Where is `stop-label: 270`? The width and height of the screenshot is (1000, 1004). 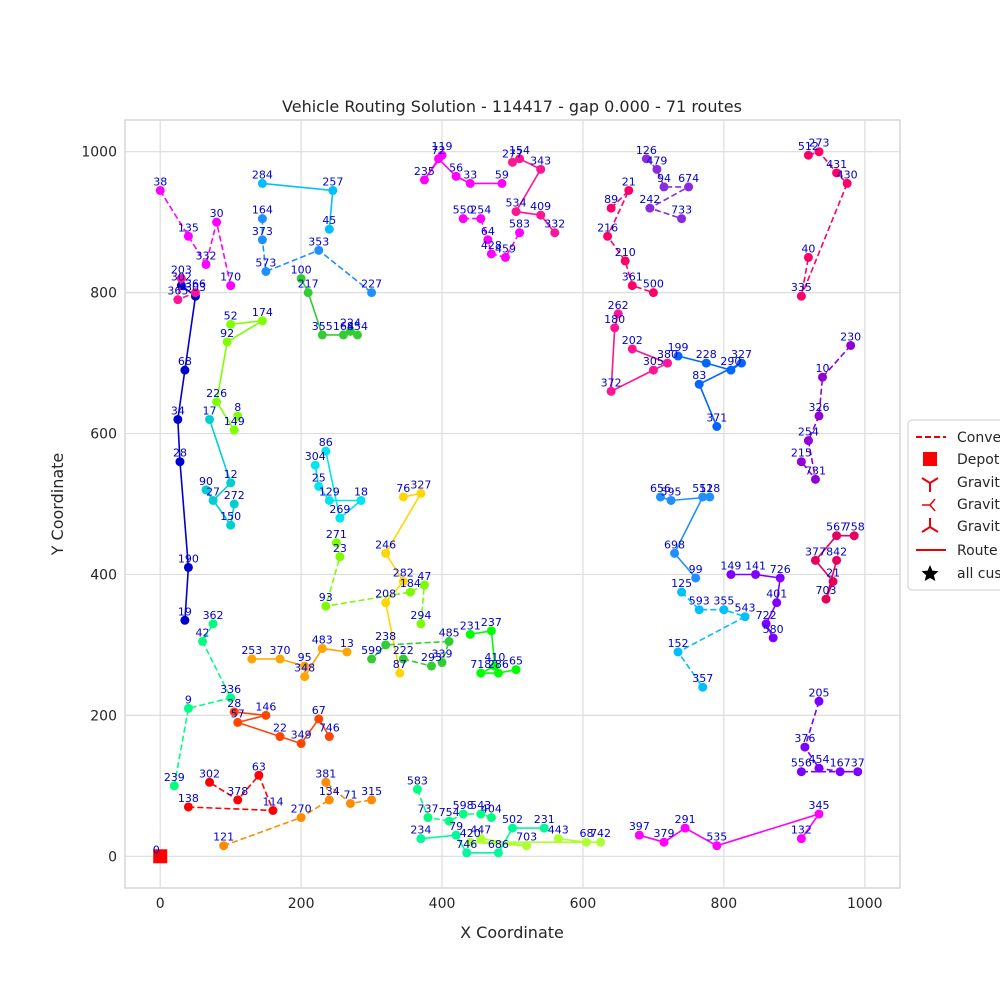
stop-label: 270 is located at coordinates (301, 809).